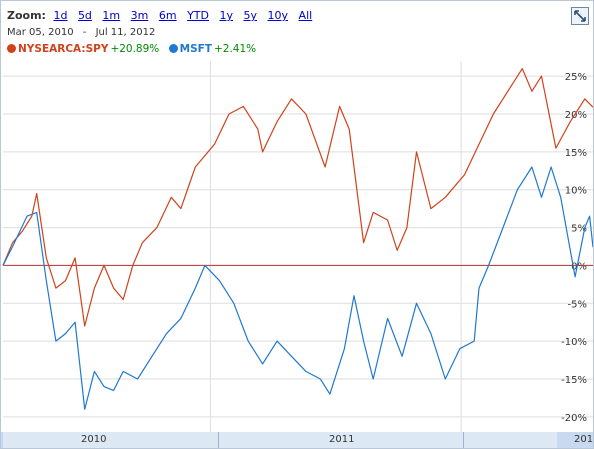 The height and width of the screenshot is (449, 594). I want to click on expand-button, so click(580, 16).